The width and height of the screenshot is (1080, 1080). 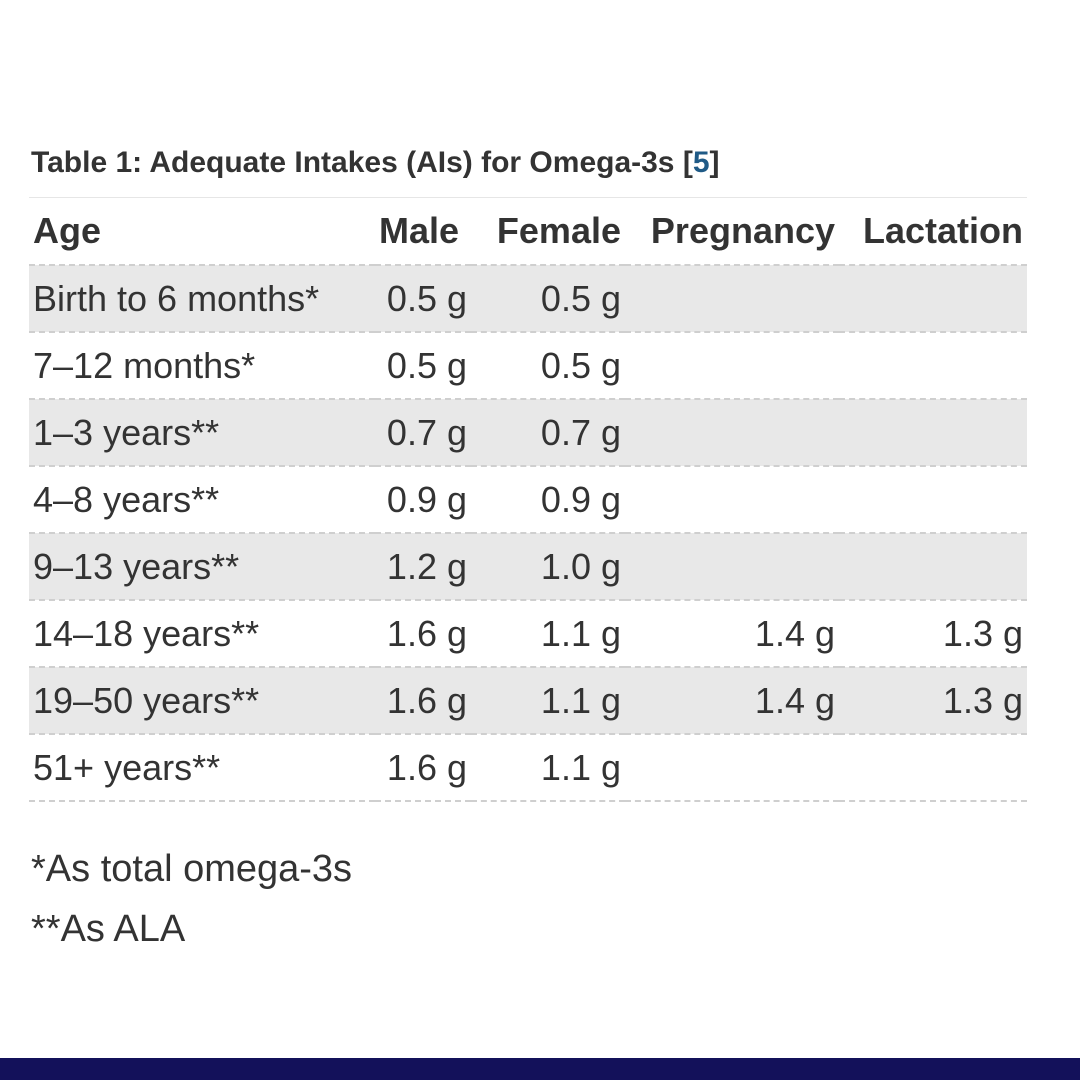 I want to click on cell-male: 0.9 g, so click(x=423, y=500).